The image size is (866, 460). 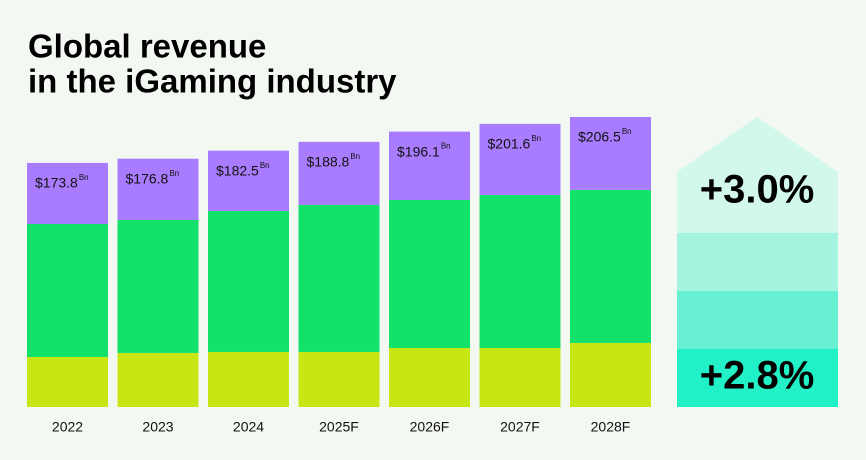 What do you see at coordinates (248, 427) in the screenshot?
I see `x-tick-label: 2024` at bounding box center [248, 427].